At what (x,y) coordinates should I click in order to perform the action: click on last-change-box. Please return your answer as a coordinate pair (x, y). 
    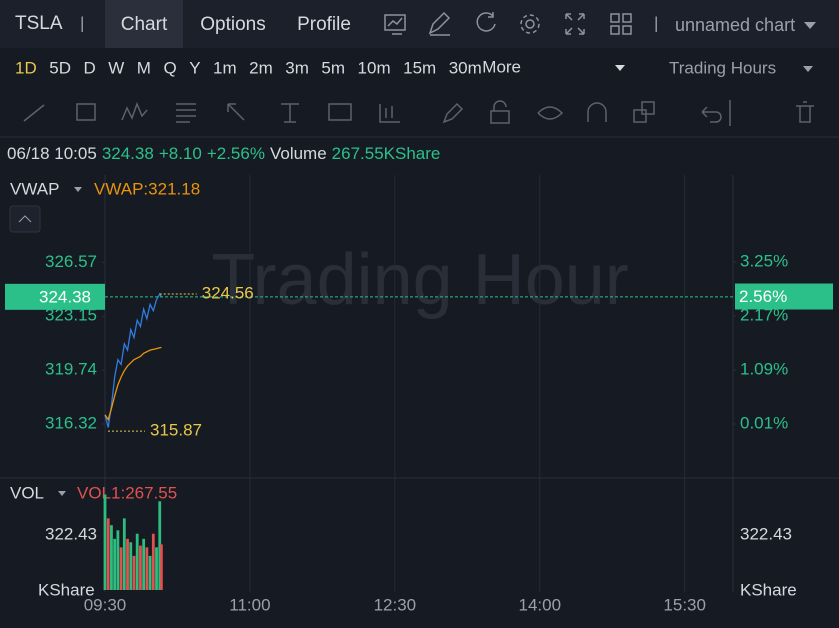
    Looking at the image, I should click on (784, 296).